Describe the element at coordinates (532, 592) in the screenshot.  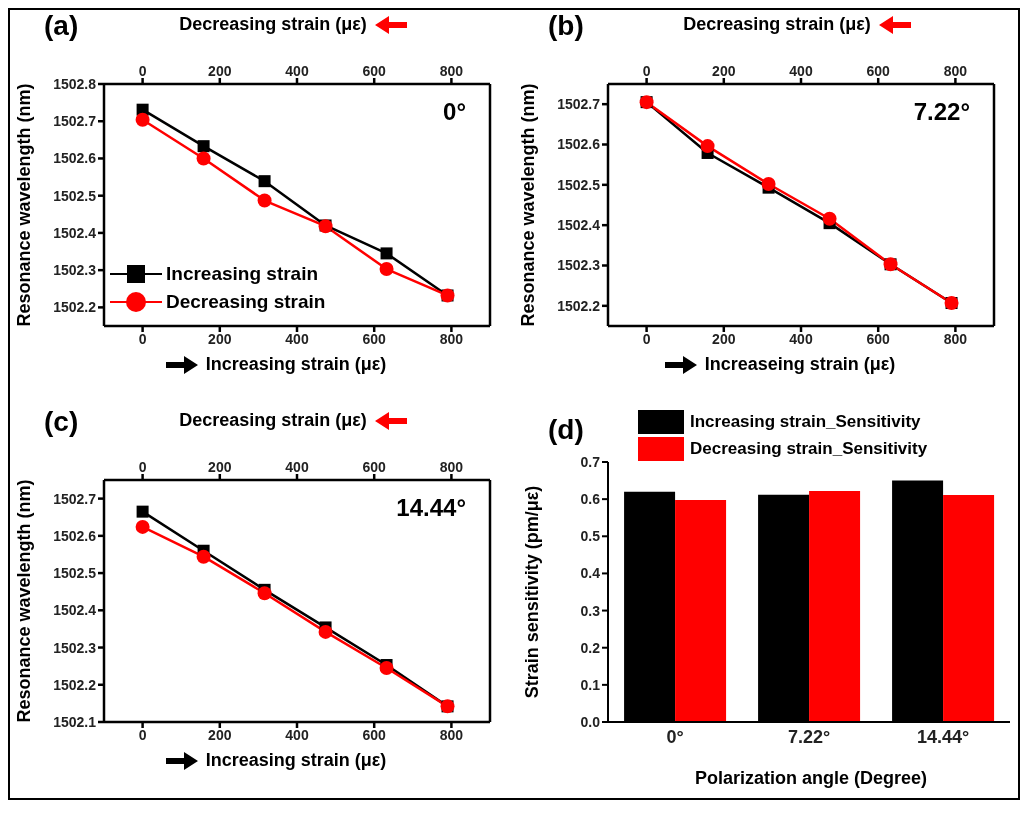
I see `y-axis-title: Strain sensitivity (pm/με)` at that location.